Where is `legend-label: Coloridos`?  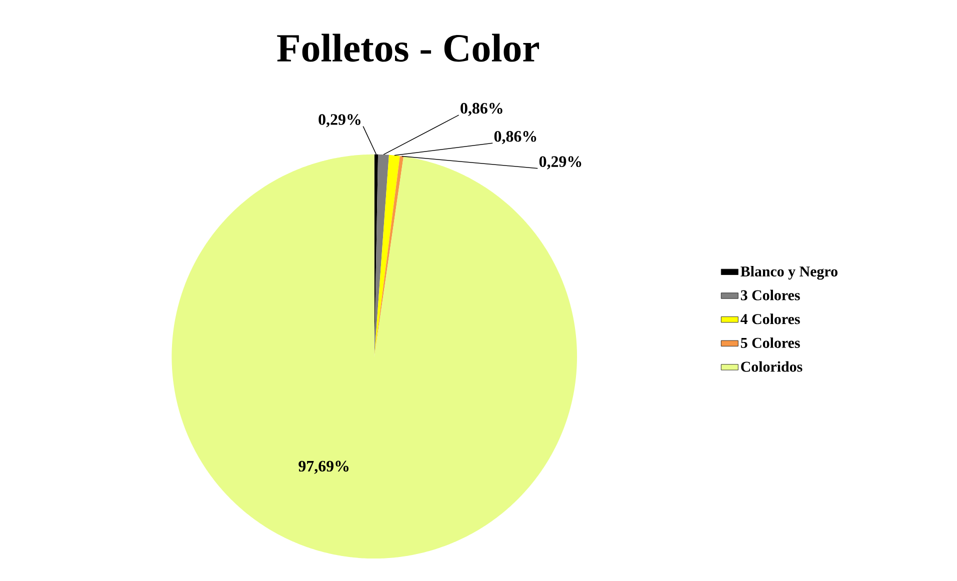
legend-label: Coloridos is located at coordinates (771, 366).